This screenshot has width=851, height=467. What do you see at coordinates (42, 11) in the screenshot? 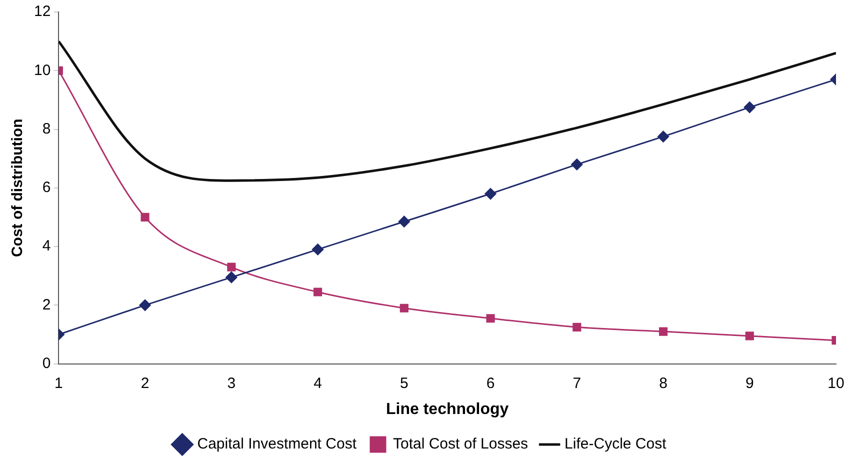
I see `y-tick-label: 12` at bounding box center [42, 11].